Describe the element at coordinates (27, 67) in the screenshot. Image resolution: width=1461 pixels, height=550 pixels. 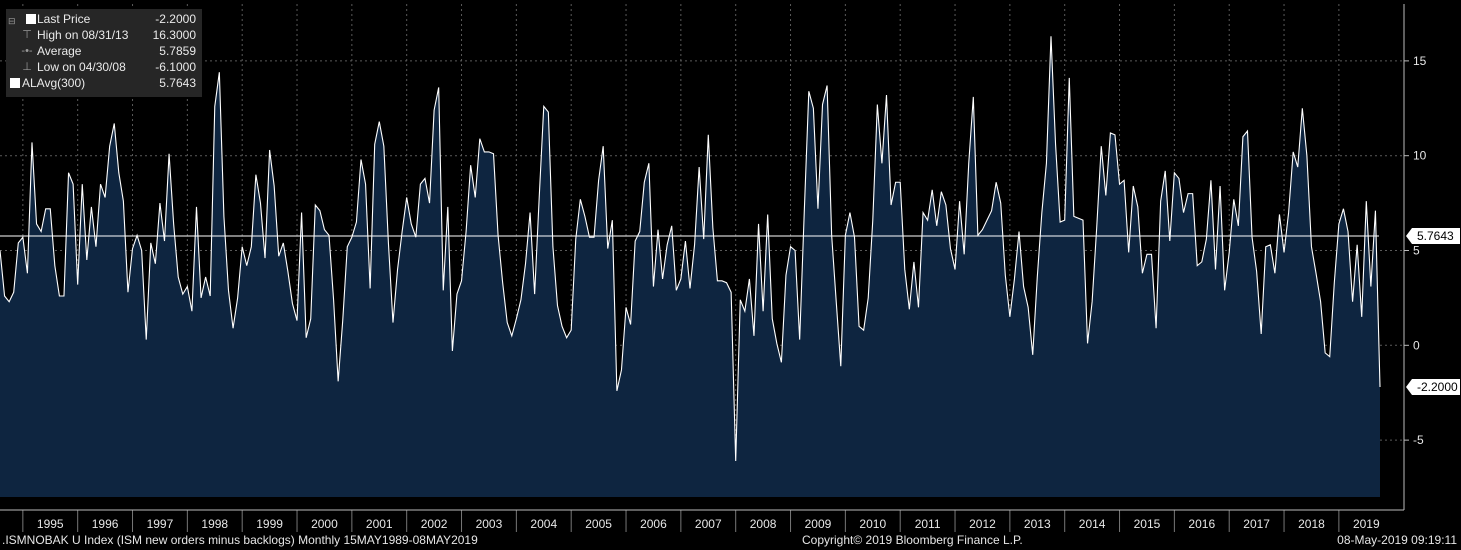
I see `low-marker-icon: ⊥` at that location.